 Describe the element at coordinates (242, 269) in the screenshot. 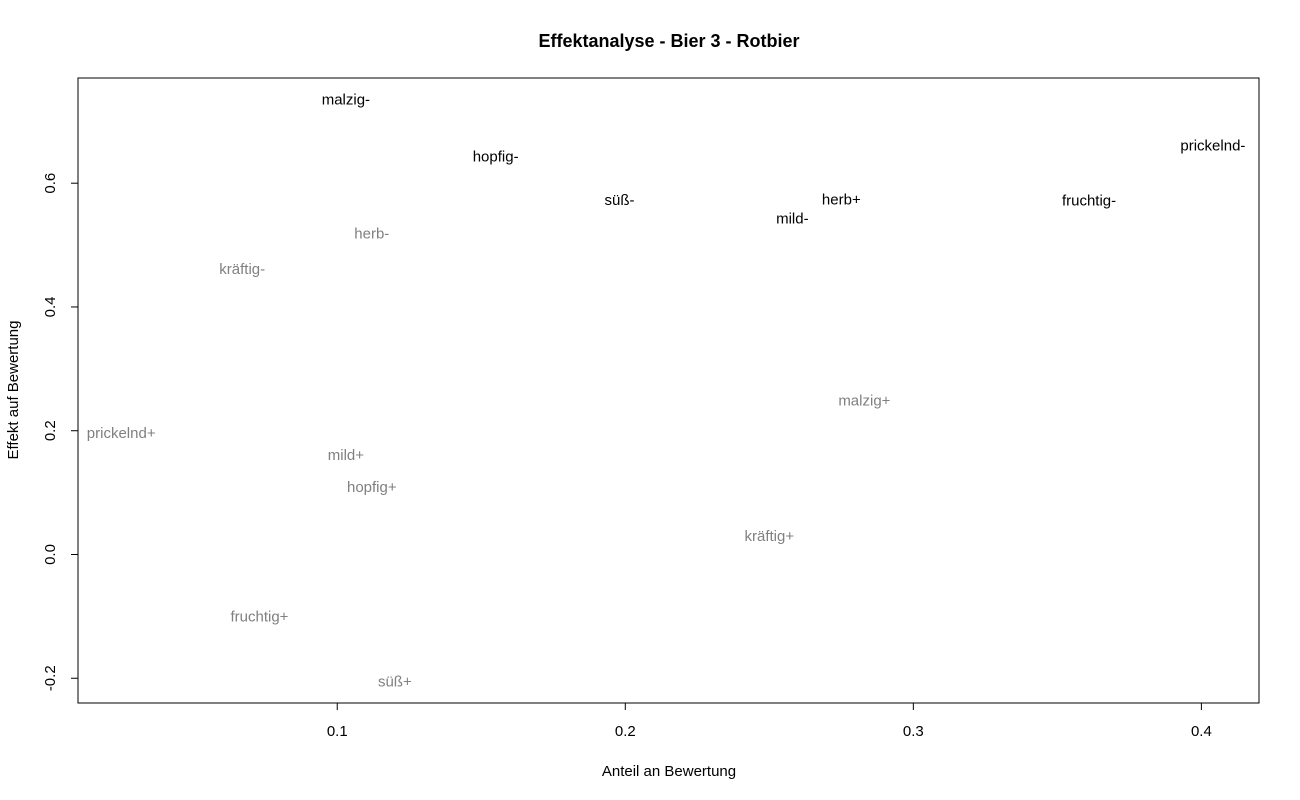

I see `point-label: kräftig-` at that location.